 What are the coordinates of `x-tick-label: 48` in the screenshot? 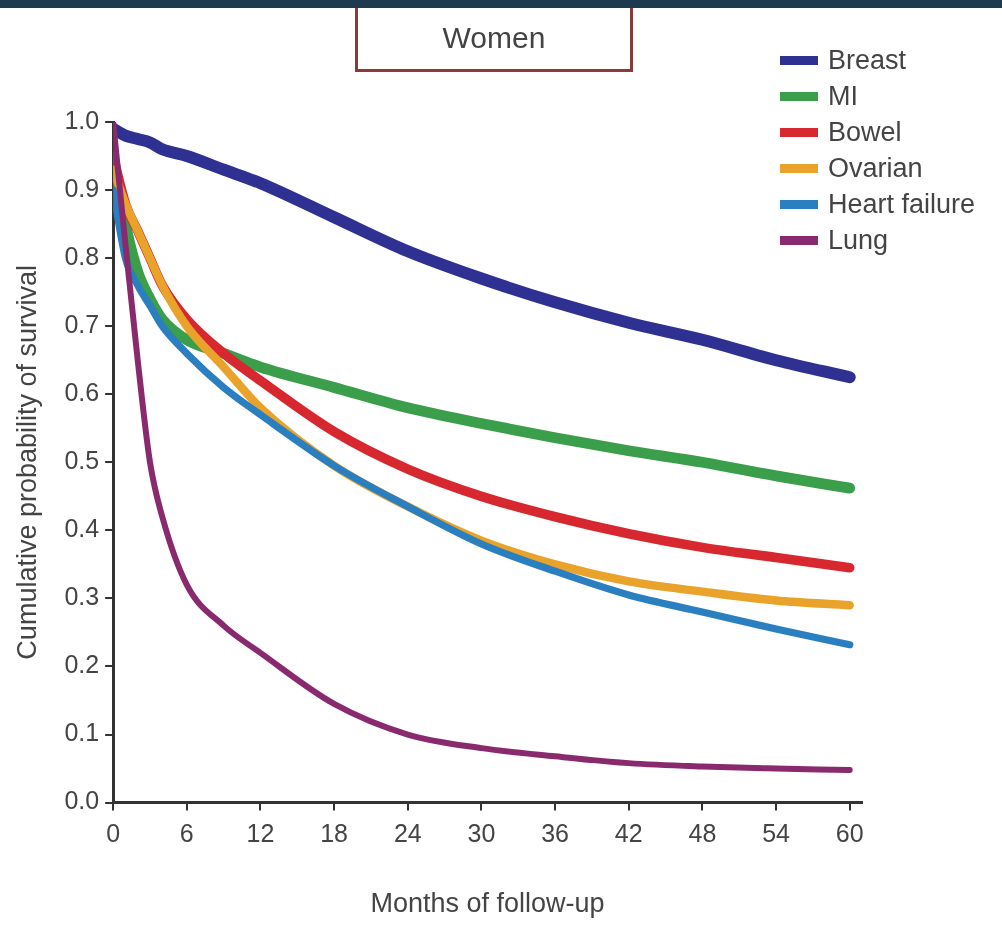 It's located at (702, 833).